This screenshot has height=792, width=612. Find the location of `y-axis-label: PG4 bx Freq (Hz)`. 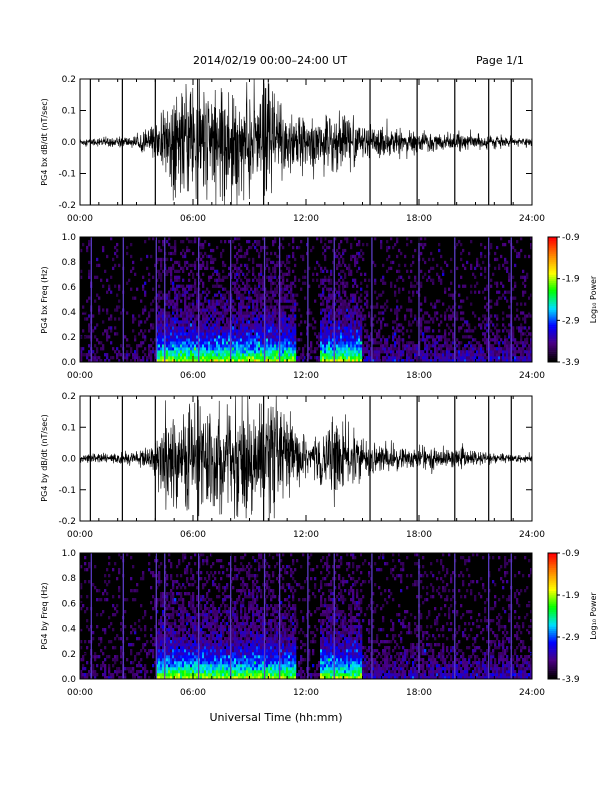

y-axis-label: PG4 bx Freq (Hz) is located at coordinates (44, 299).